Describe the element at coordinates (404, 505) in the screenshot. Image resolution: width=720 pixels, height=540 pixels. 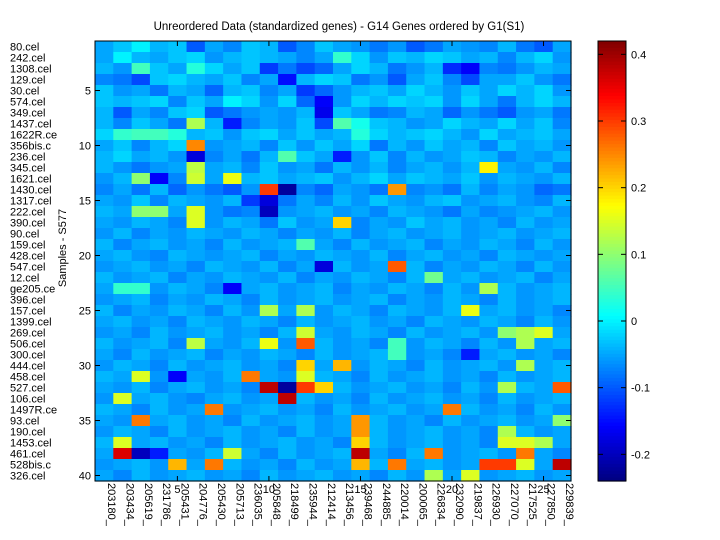
I see `column-label: 220014_` at that location.